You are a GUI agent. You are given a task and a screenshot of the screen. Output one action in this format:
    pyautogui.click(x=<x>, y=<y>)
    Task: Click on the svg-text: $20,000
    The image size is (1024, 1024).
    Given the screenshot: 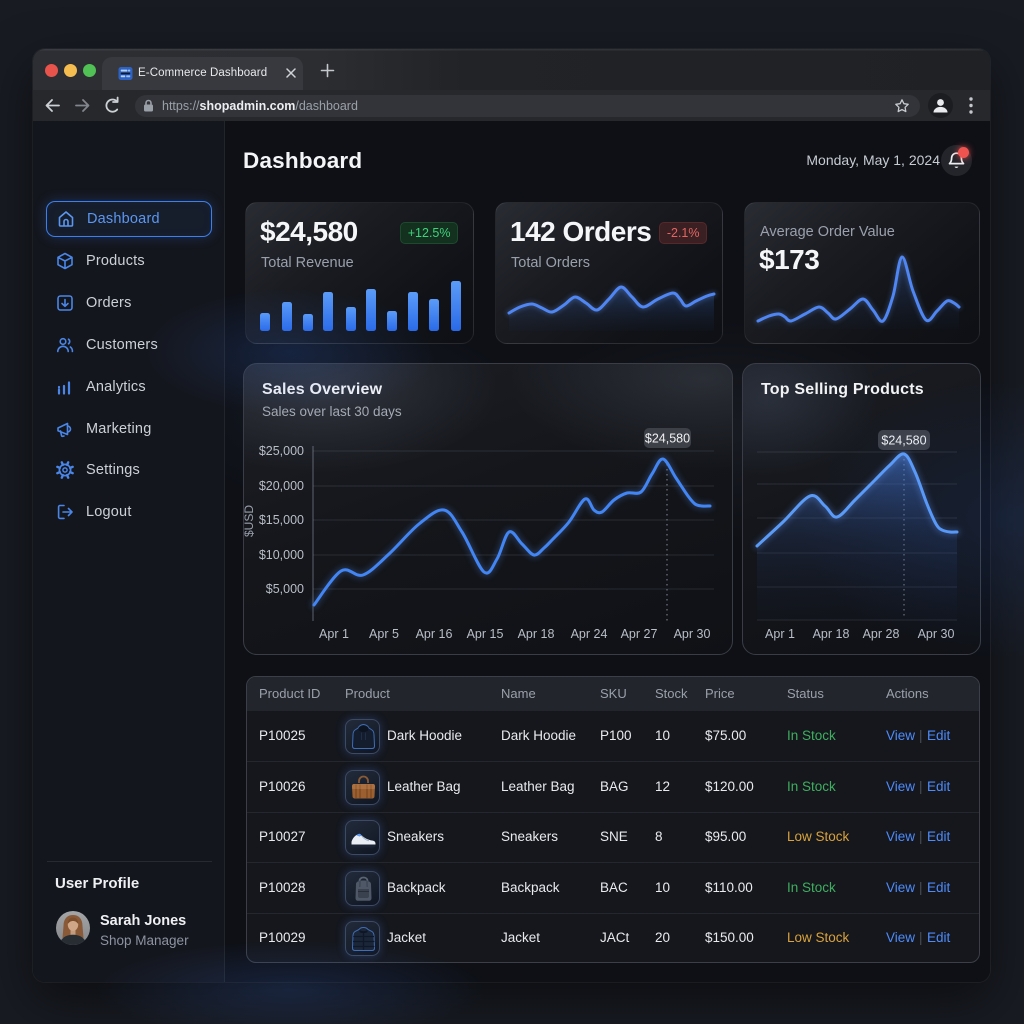 What is the action you would take?
    pyautogui.click(x=281, y=486)
    